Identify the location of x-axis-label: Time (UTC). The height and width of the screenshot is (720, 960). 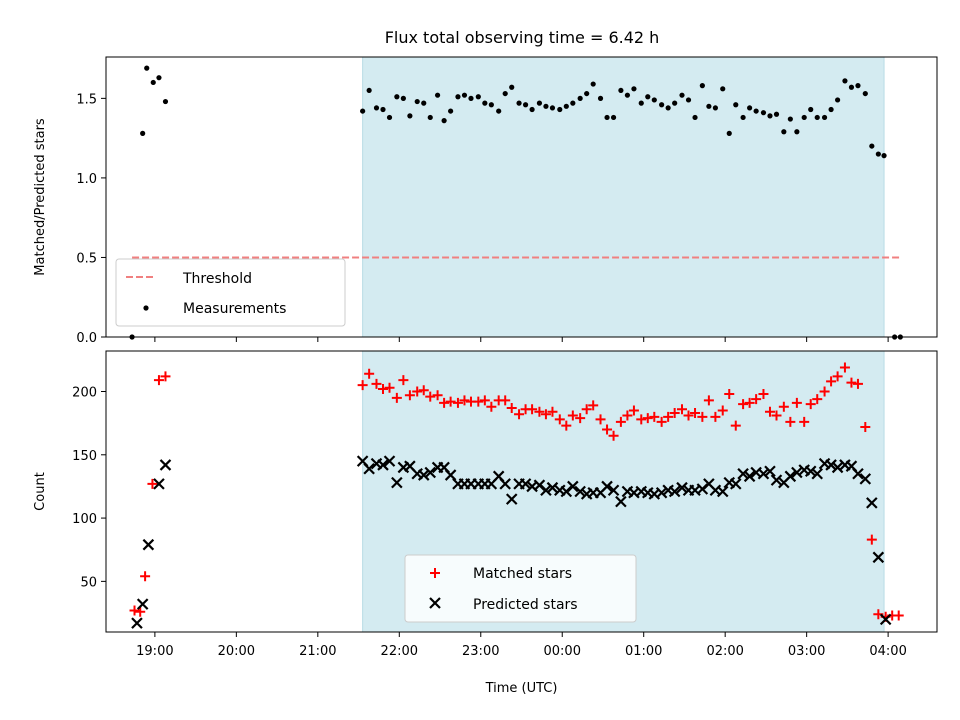
(521, 688).